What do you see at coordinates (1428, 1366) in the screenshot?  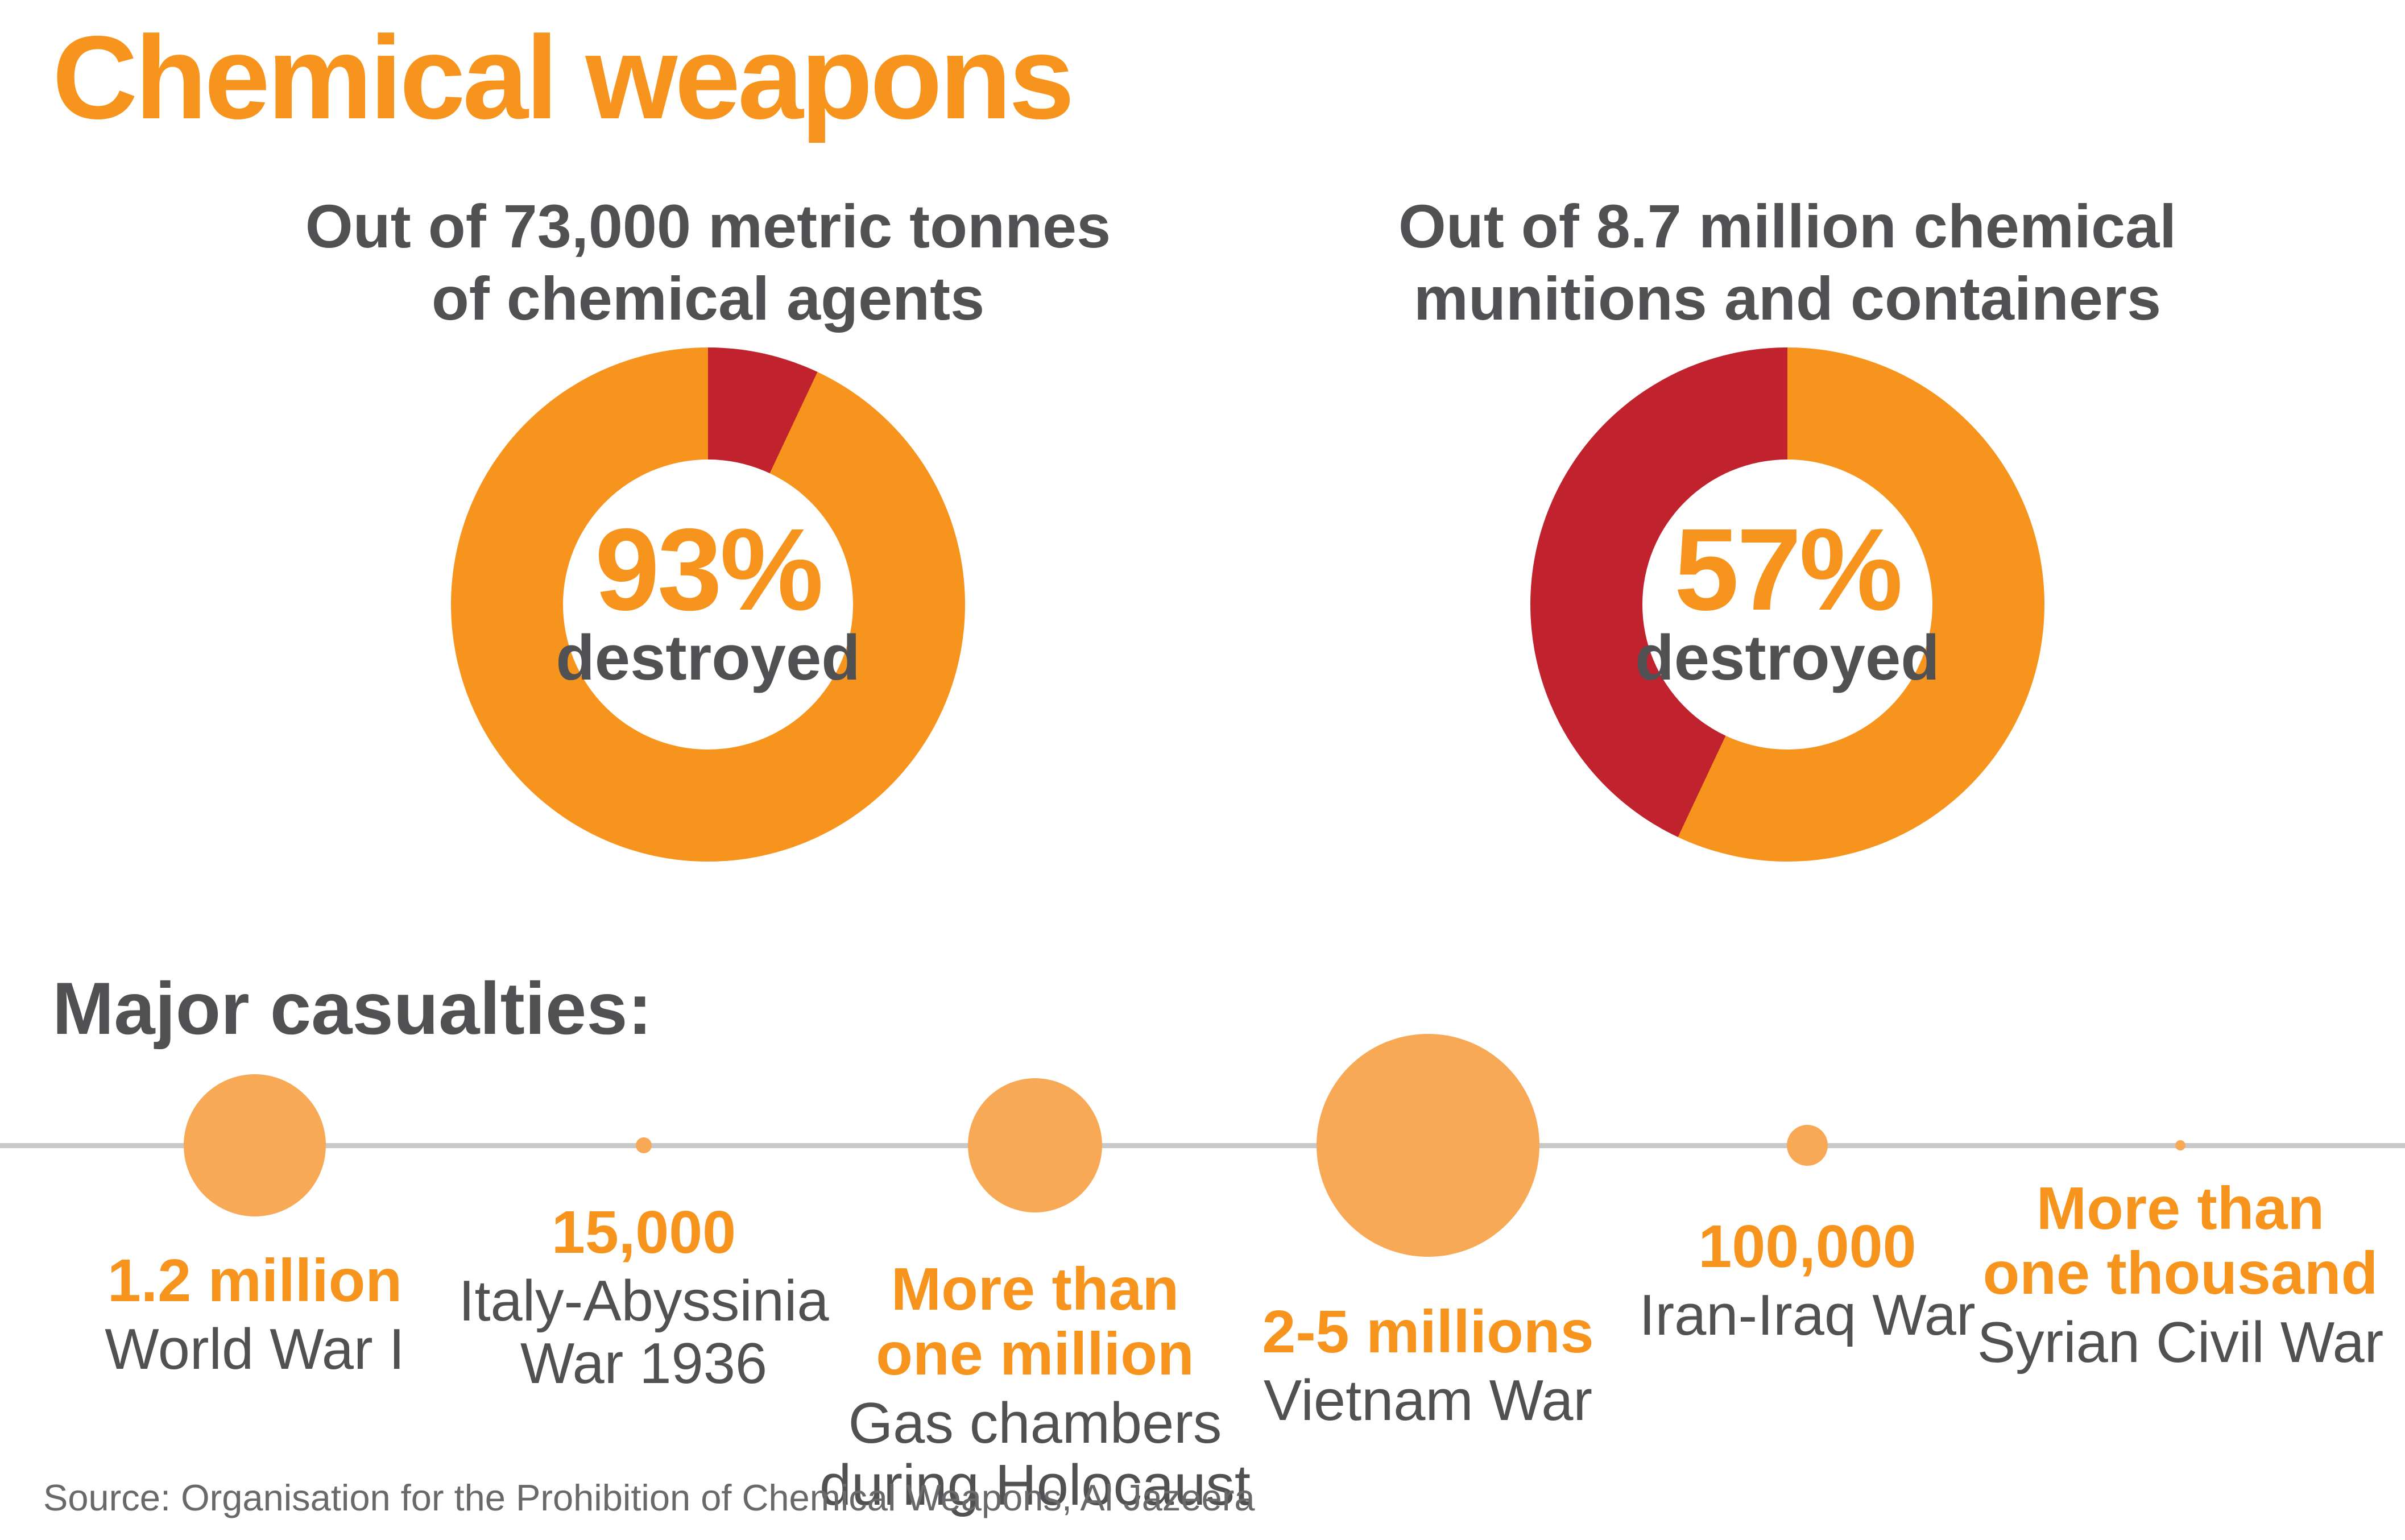 I see `casualty-label: 2-5 millions Vietnam War` at bounding box center [1428, 1366].